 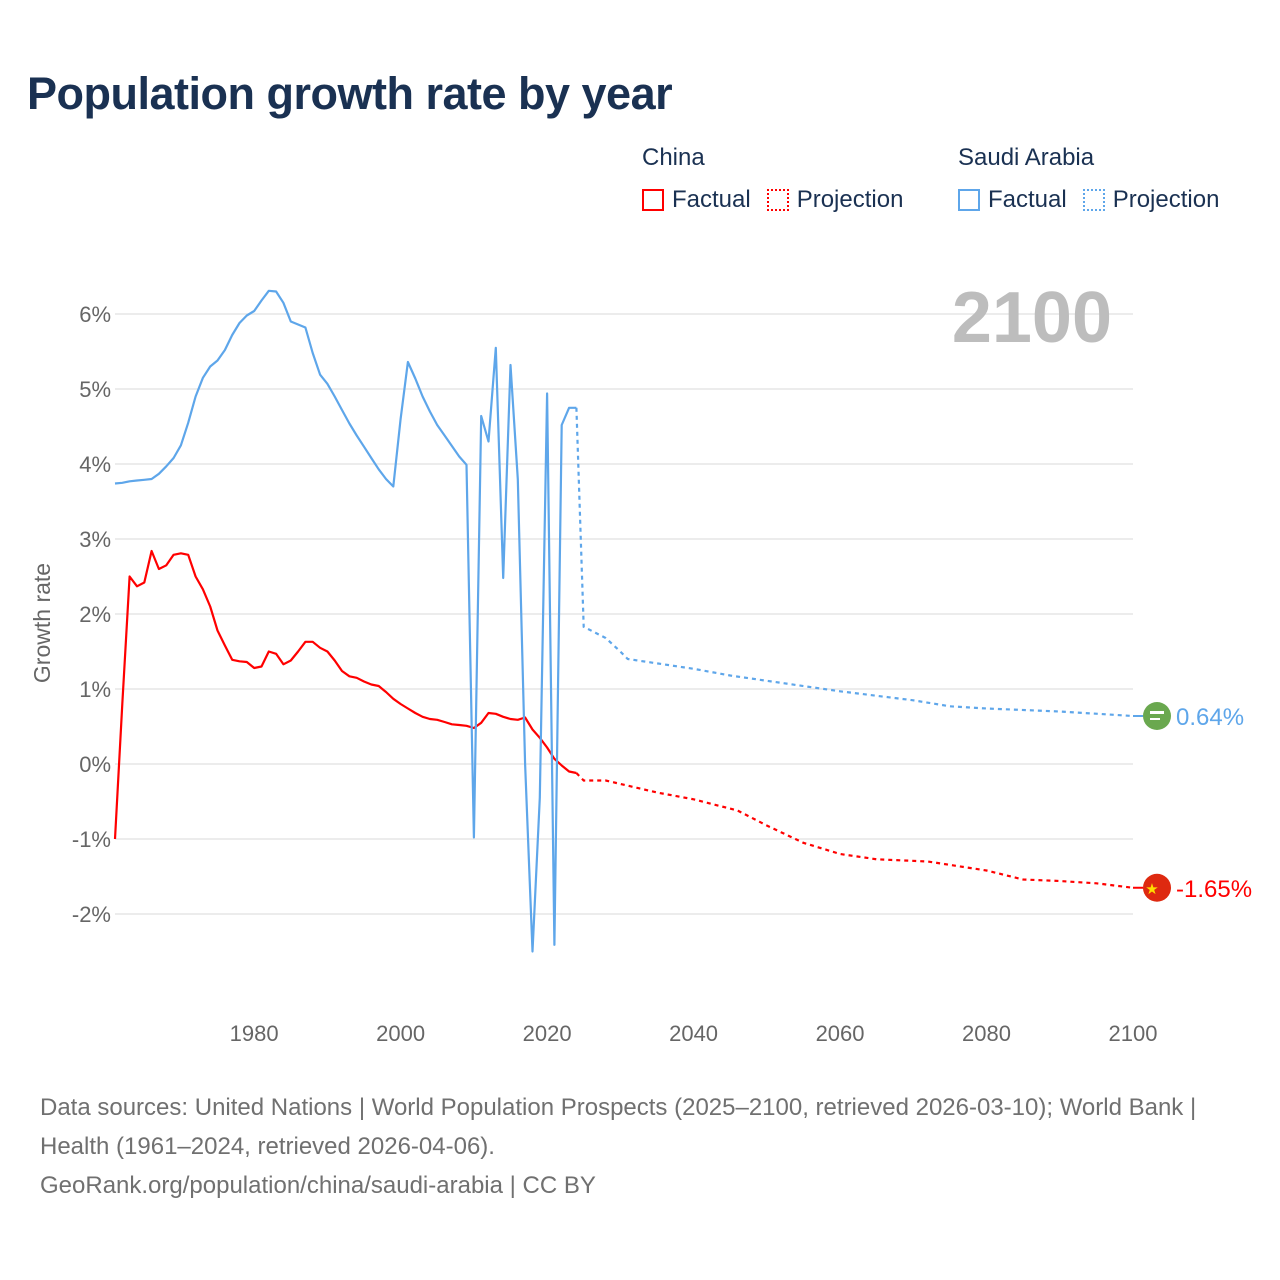 What do you see at coordinates (1155, 719) in the screenshot?
I see `flag-sword` at bounding box center [1155, 719].